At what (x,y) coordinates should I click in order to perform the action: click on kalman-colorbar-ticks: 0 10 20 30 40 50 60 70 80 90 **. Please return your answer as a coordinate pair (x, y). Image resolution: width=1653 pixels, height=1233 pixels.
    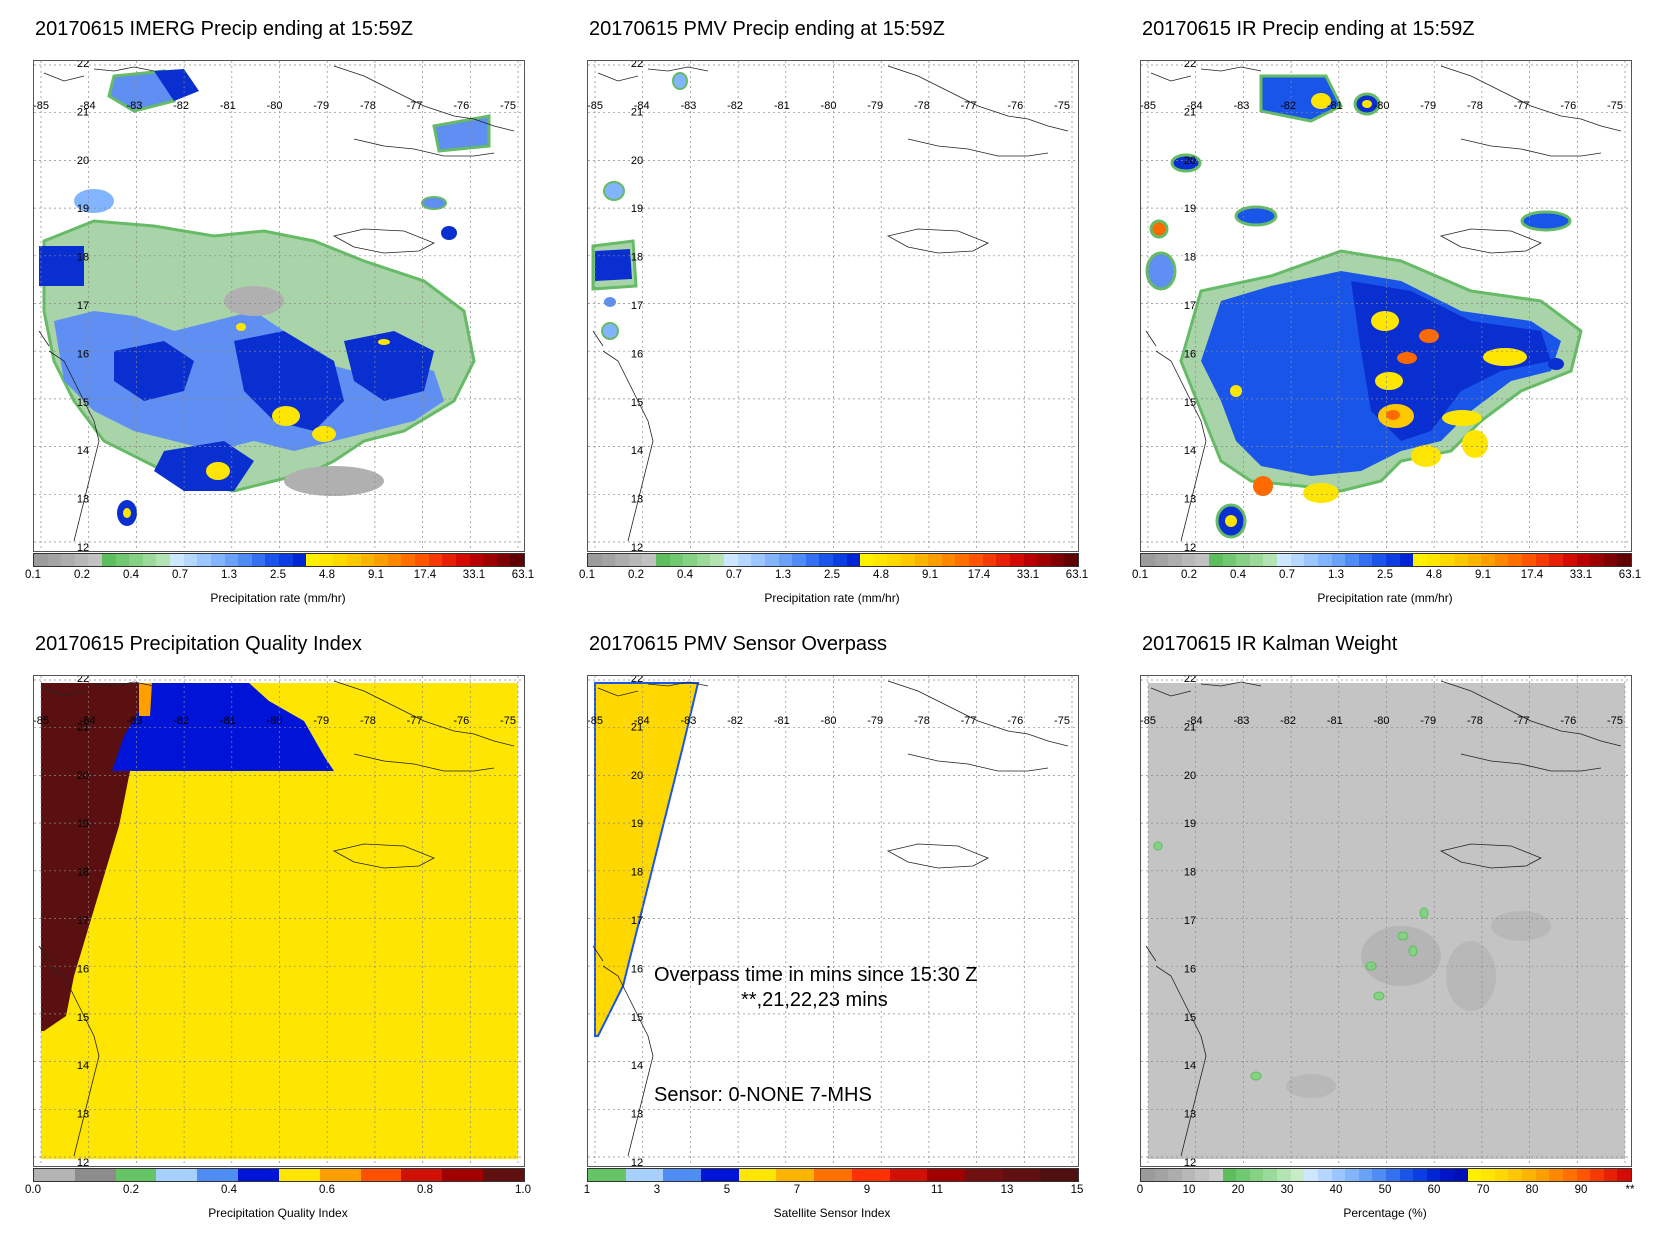
    Looking at the image, I should click on (1386, 1192).